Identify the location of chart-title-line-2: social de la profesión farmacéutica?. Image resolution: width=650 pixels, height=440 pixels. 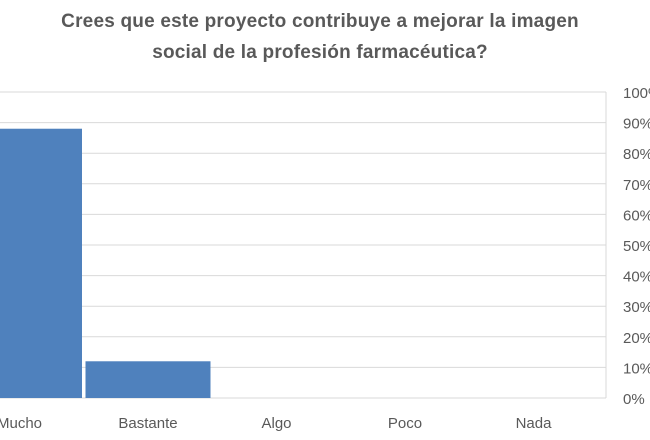
(320, 52).